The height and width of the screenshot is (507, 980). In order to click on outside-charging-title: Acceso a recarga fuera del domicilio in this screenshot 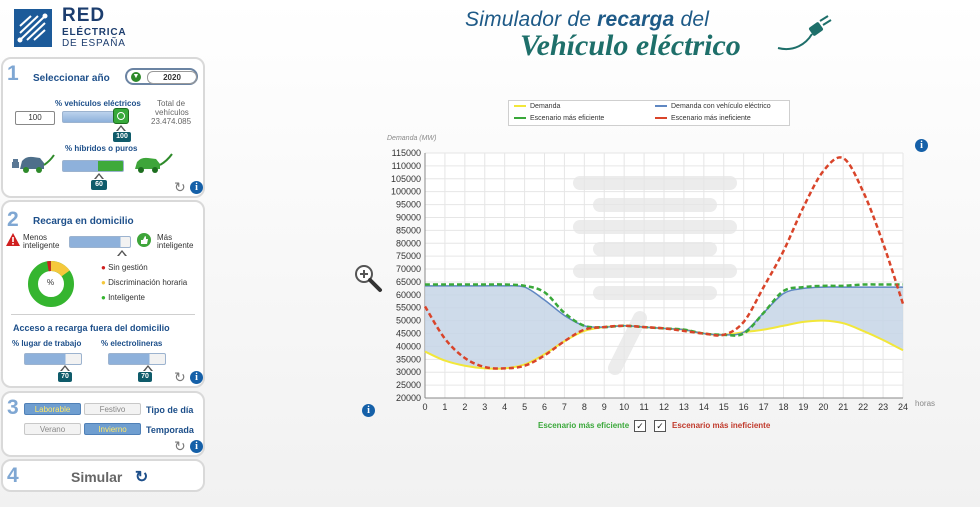, I will do `click(91, 328)`.